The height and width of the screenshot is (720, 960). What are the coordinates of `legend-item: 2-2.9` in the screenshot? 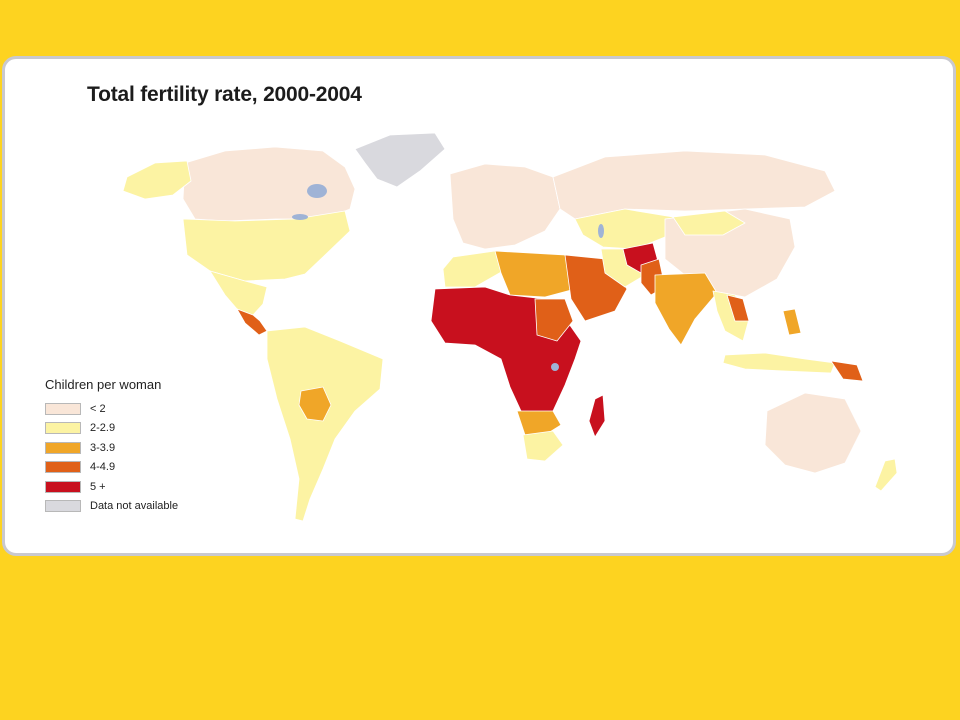 It's located at (111, 429).